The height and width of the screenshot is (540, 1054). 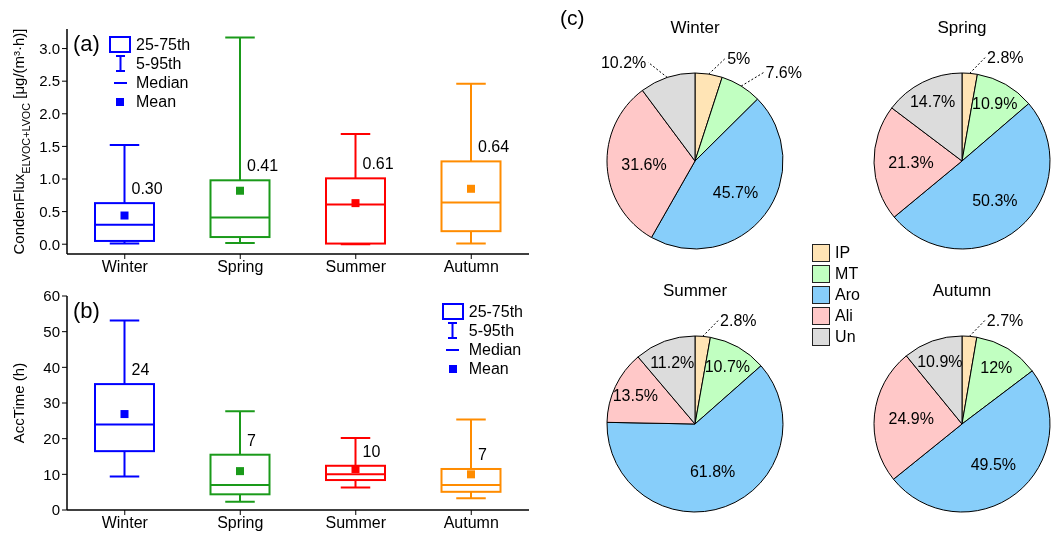 I want to click on y-tick-label: 10, so click(x=51, y=474).